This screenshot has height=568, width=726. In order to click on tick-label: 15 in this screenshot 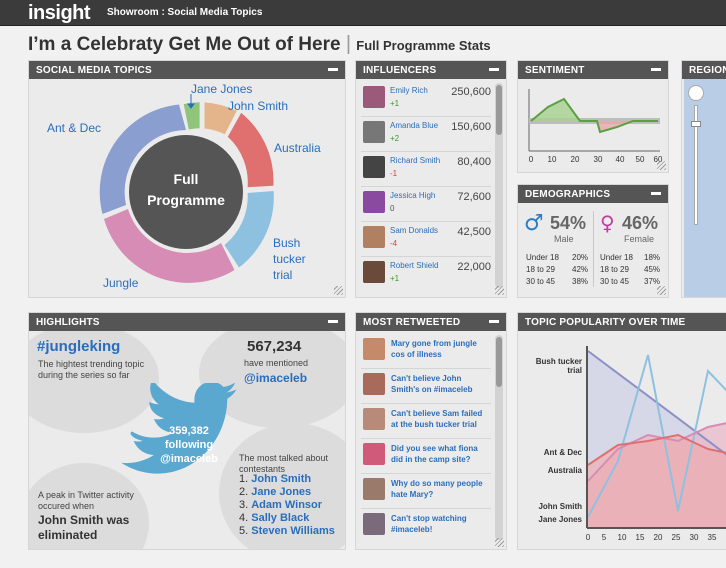, I will do `click(640, 537)`.